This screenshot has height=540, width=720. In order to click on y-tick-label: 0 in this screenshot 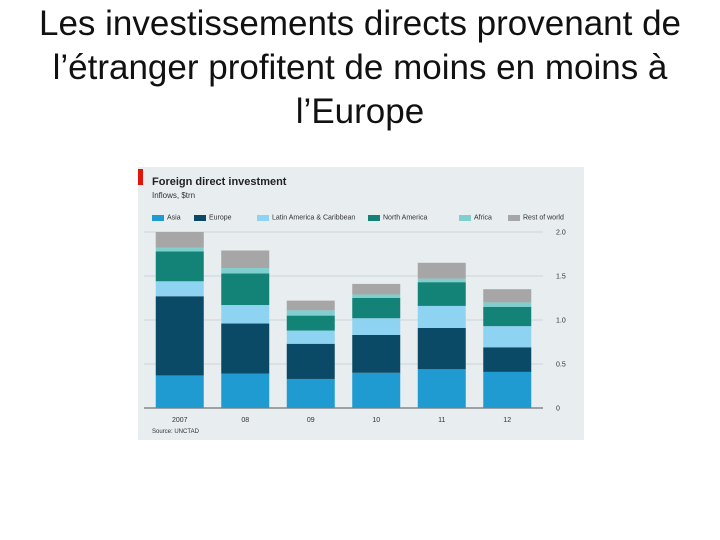, I will do `click(558, 409)`.